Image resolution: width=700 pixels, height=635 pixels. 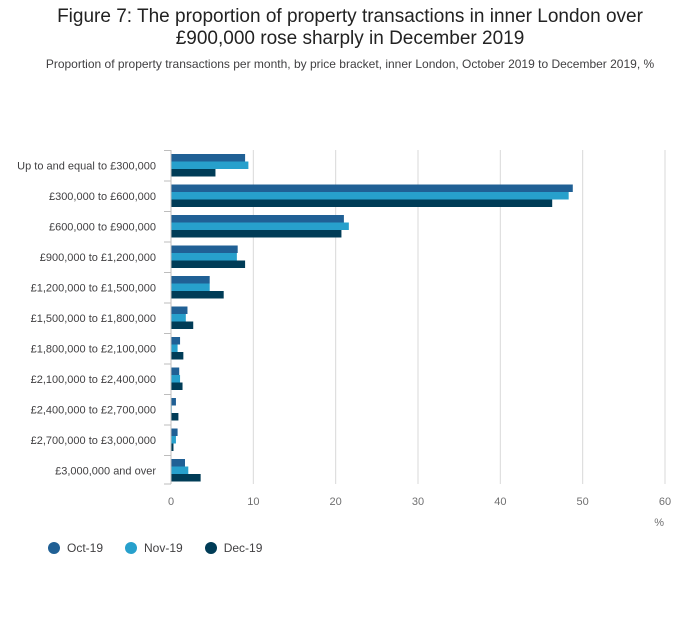 I want to click on y-category-label: £1,200,000 to £1,500,000, so click(x=93, y=289).